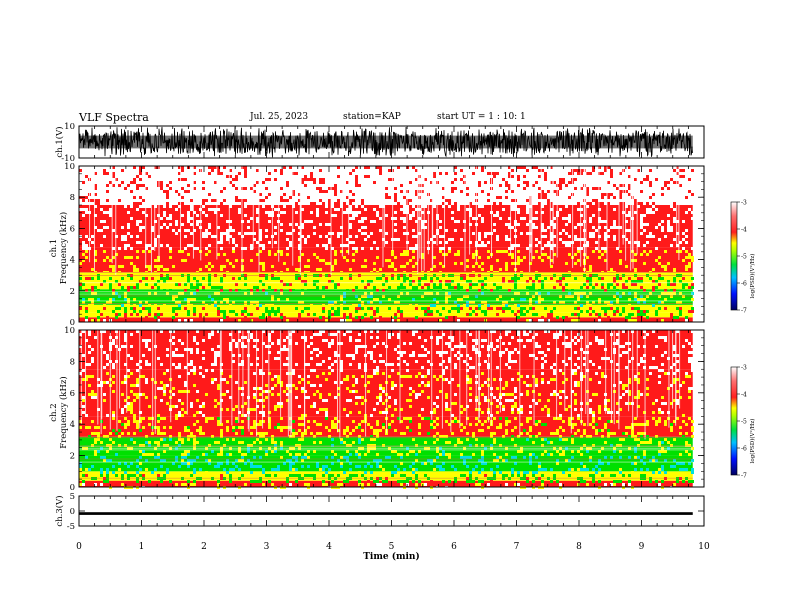 The height and width of the screenshot is (612, 792). What do you see at coordinates (142, 547) in the screenshot?
I see `xtick-label-1: 1` at bounding box center [142, 547].